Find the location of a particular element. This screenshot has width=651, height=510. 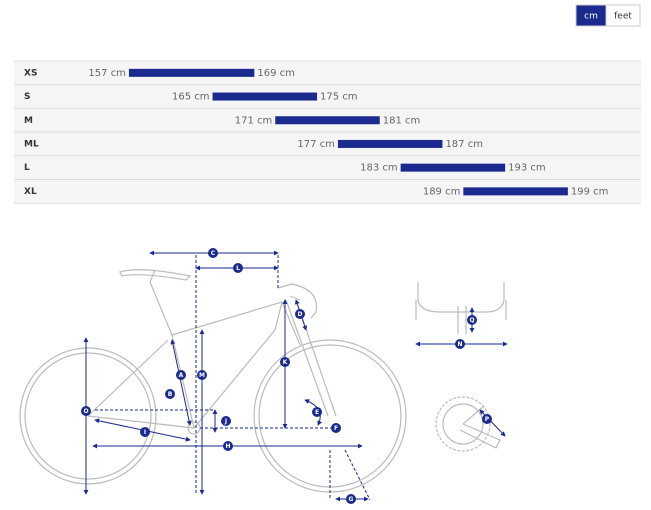

marker-label: P is located at coordinates (487, 419).